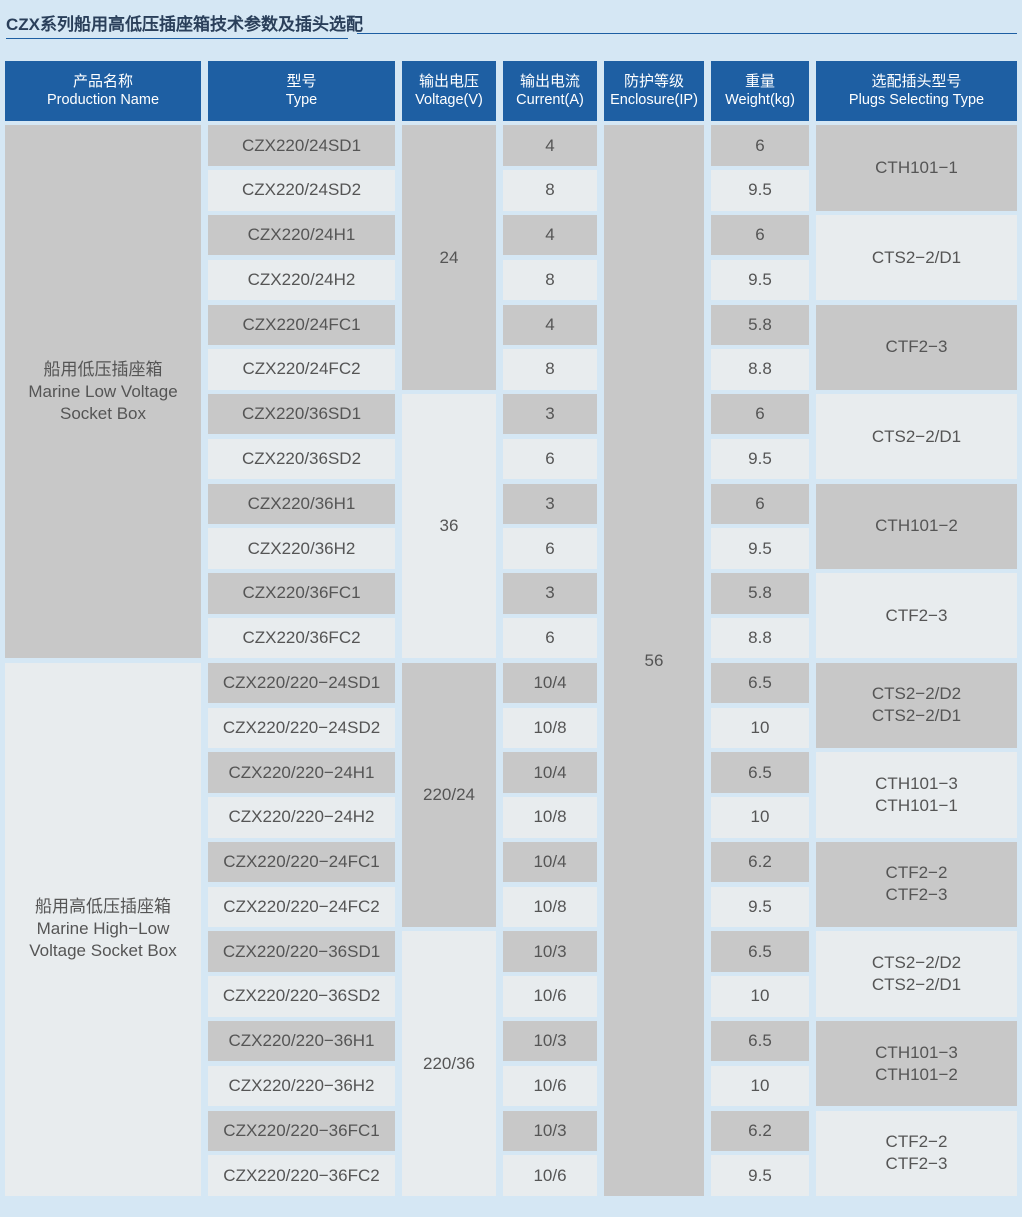  I want to click on type-cell-text: CZX220/24H2, so click(301, 279).